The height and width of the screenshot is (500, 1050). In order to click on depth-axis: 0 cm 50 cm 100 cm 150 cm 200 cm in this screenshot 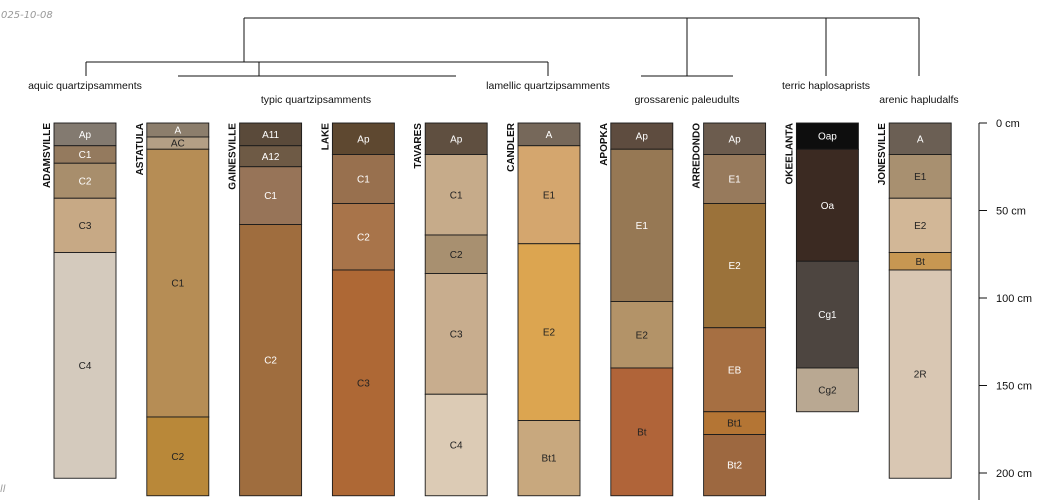, I will do `click(1005, 309)`.